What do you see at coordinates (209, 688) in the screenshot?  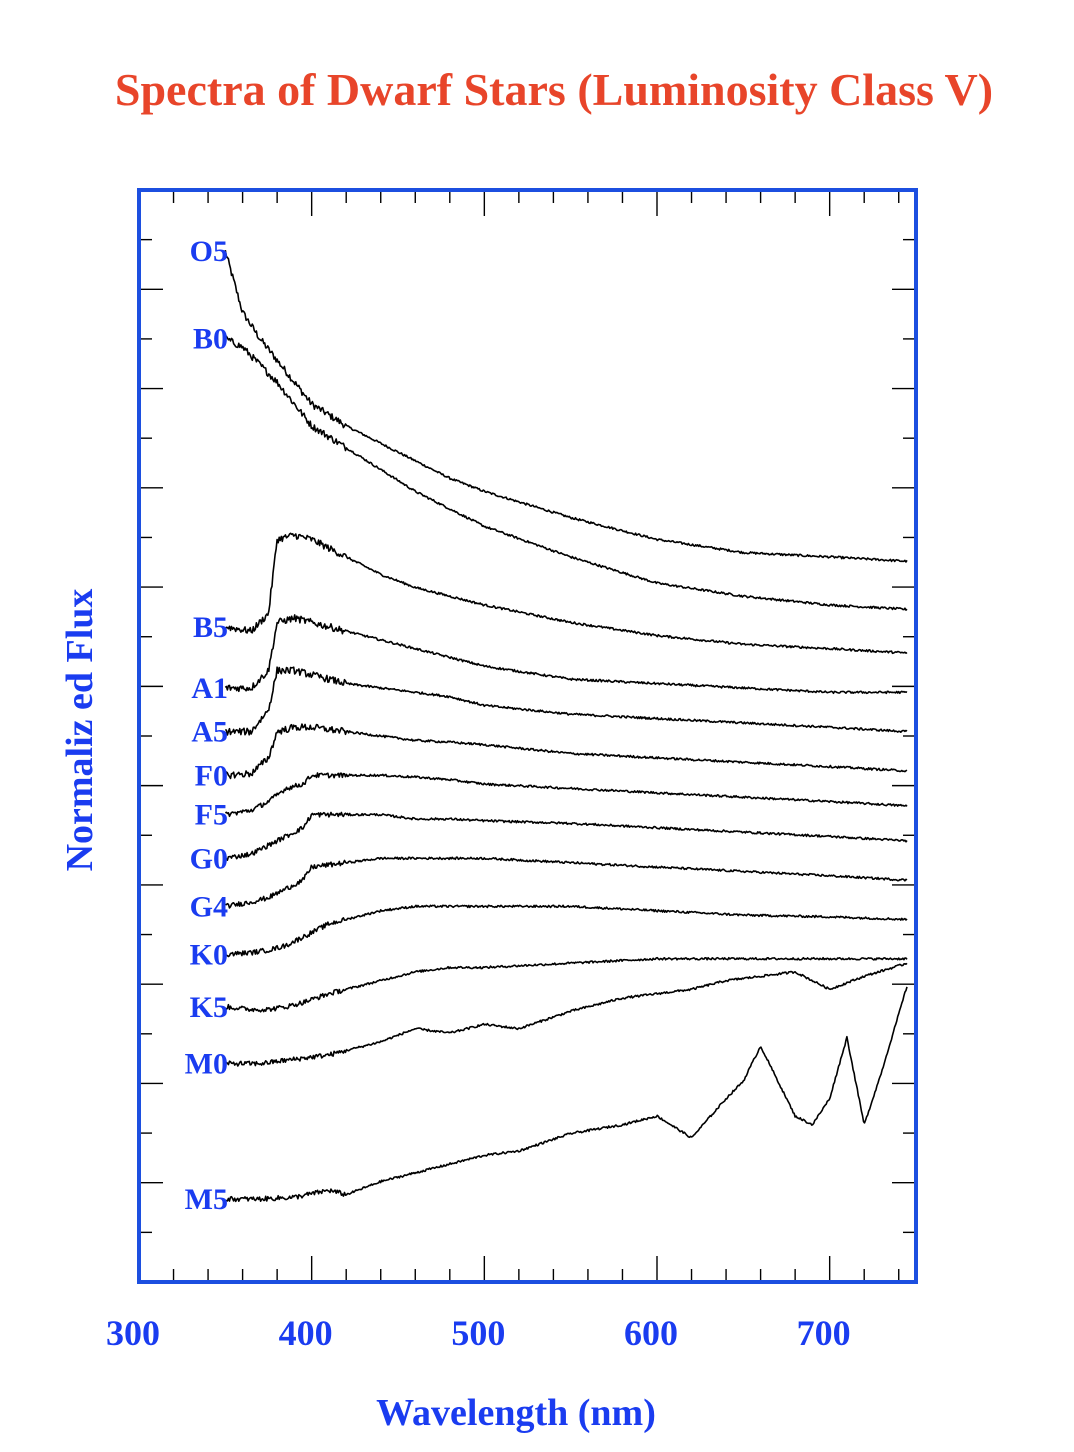 I see `spectral-type-label-a1: A1` at bounding box center [209, 688].